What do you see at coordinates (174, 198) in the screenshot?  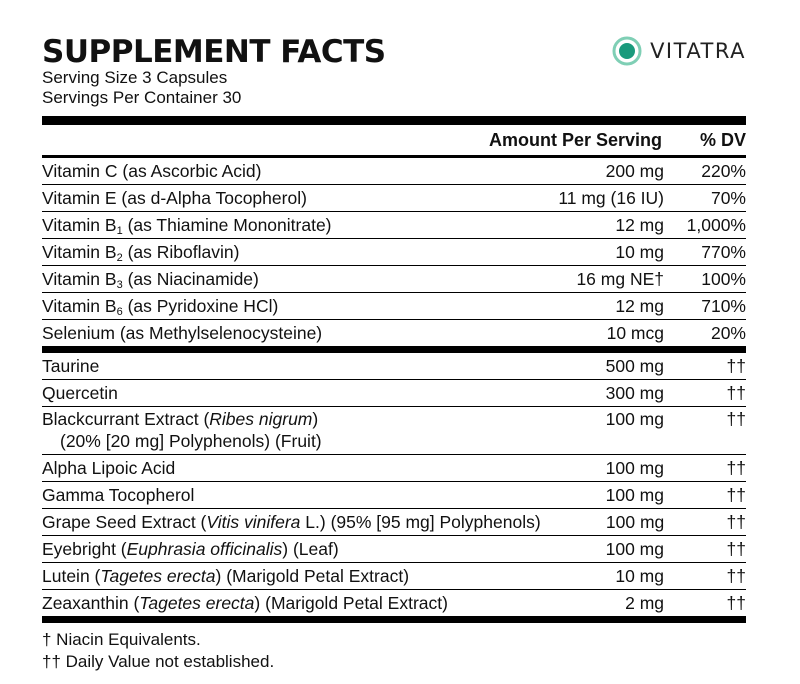 I see `nutrient-name-text: Vitamin E (as d-Alpha Tocopherol)` at bounding box center [174, 198].